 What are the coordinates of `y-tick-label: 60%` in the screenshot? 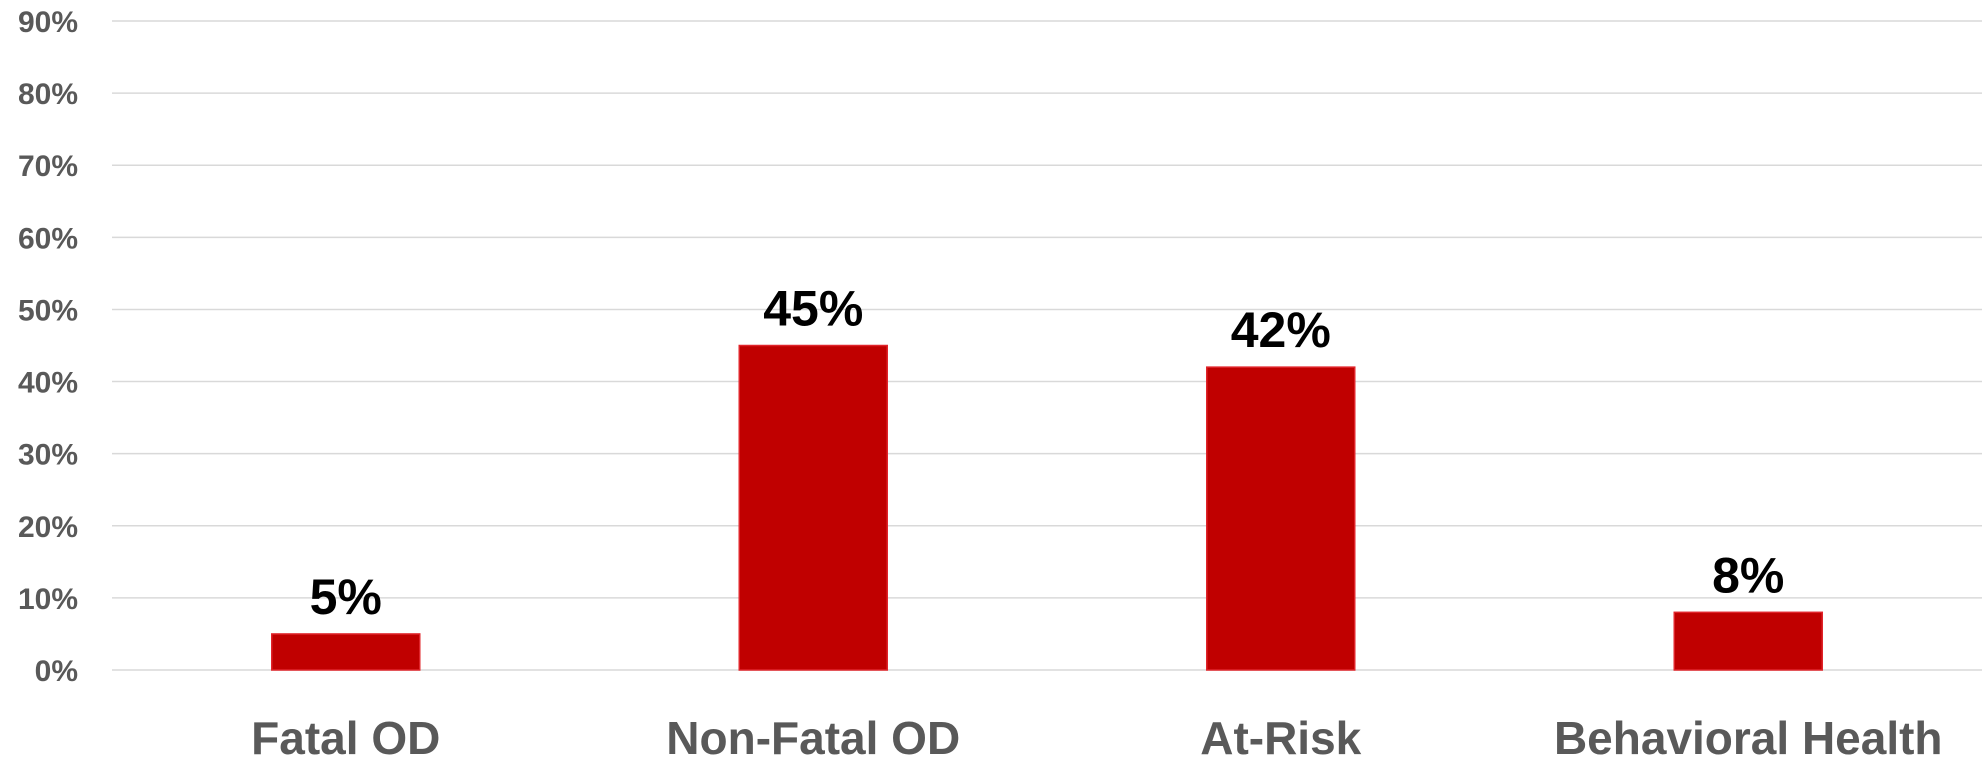 It's located at (48, 238).